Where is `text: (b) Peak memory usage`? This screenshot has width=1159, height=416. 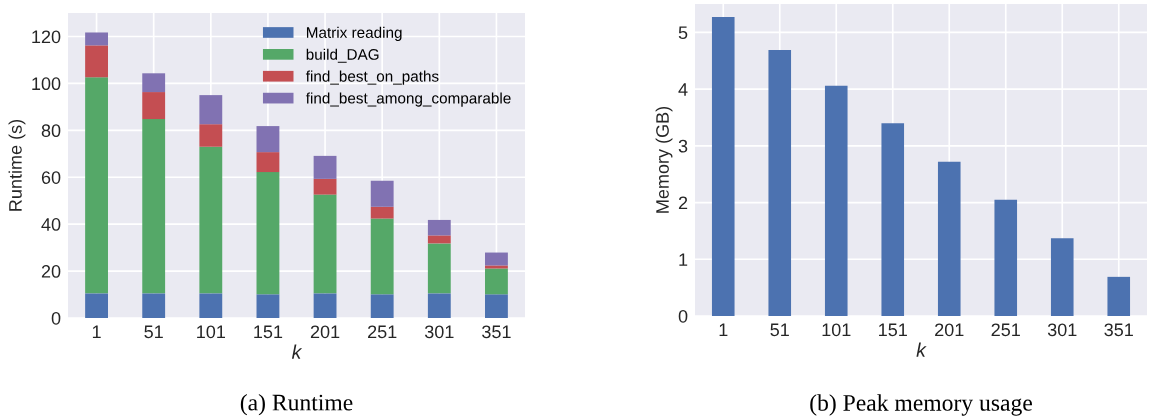
text: (b) Peak memory usage is located at coordinates (921, 405).